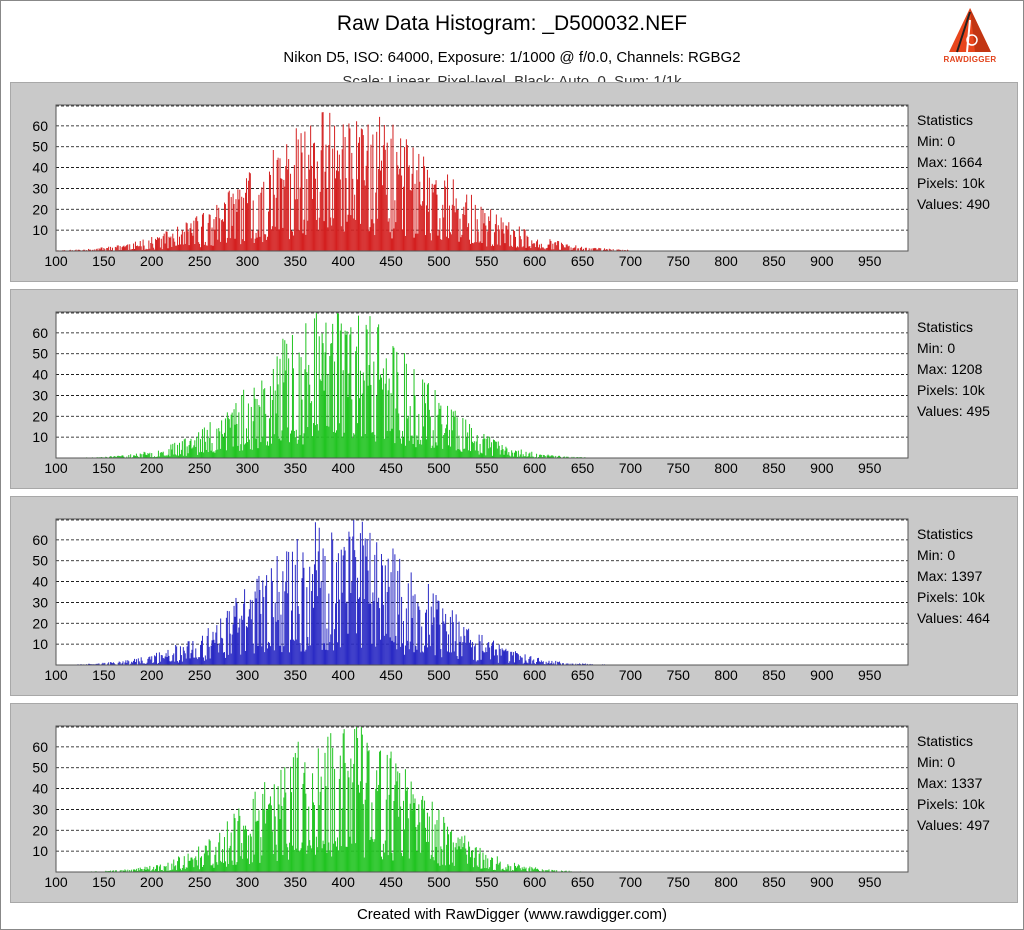 The image size is (1024, 930). I want to click on stats-values: Values: 497, so click(953, 825).